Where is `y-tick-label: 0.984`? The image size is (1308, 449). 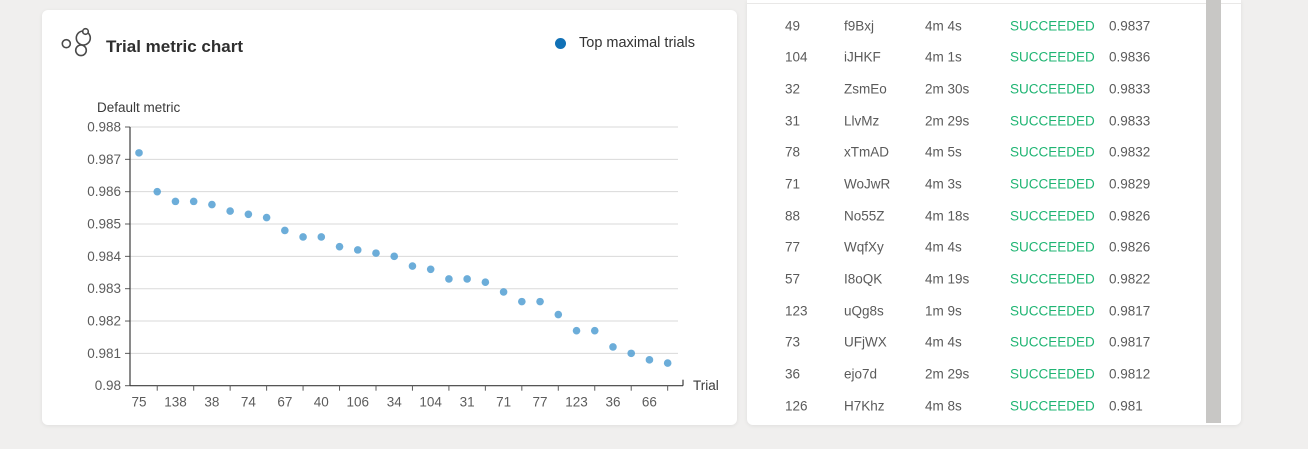 y-tick-label: 0.984 is located at coordinates (104, 256).